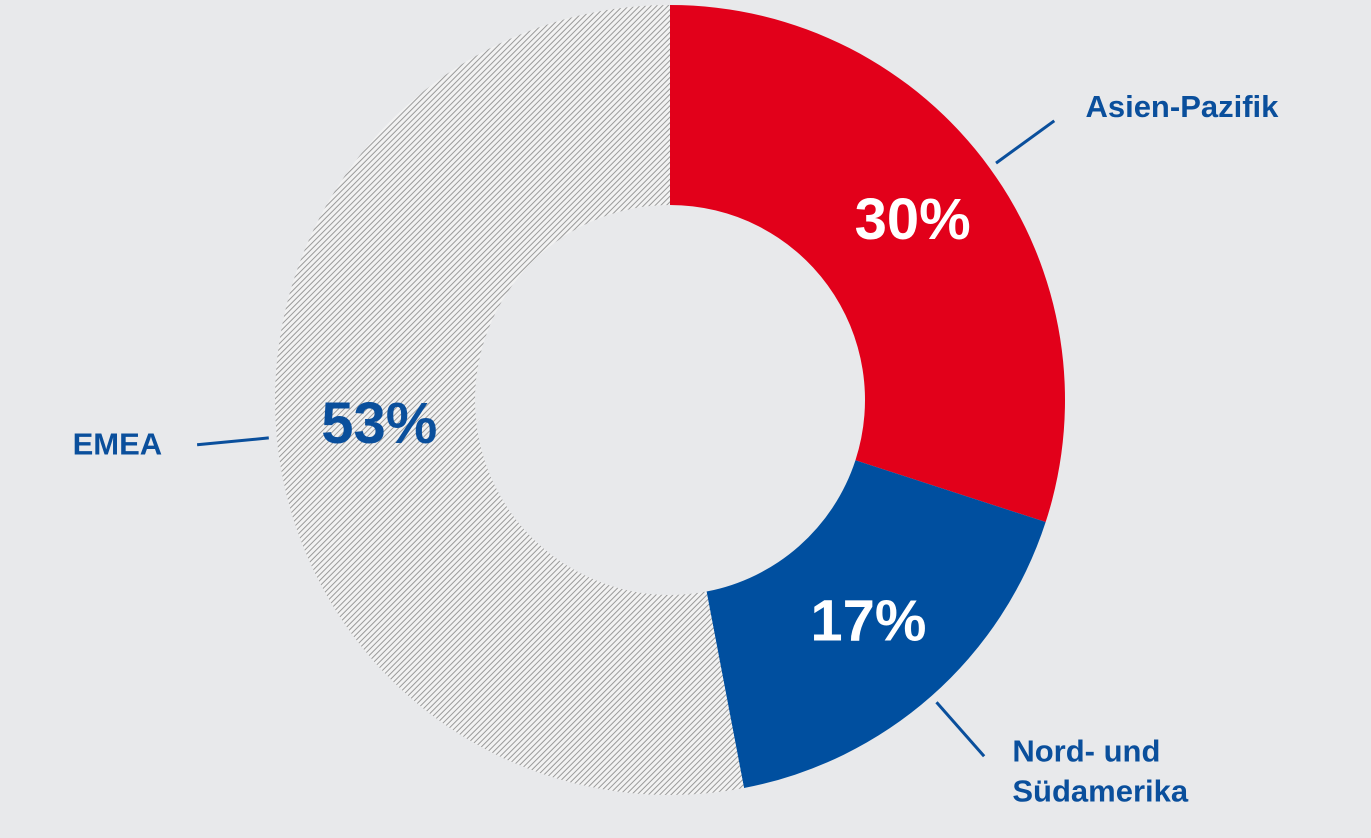 The width and height of the screenshot is (1371, 838). Describe the element at coordinates (913, 219) in the screenshot. I see `value-label: 30%` at that location.